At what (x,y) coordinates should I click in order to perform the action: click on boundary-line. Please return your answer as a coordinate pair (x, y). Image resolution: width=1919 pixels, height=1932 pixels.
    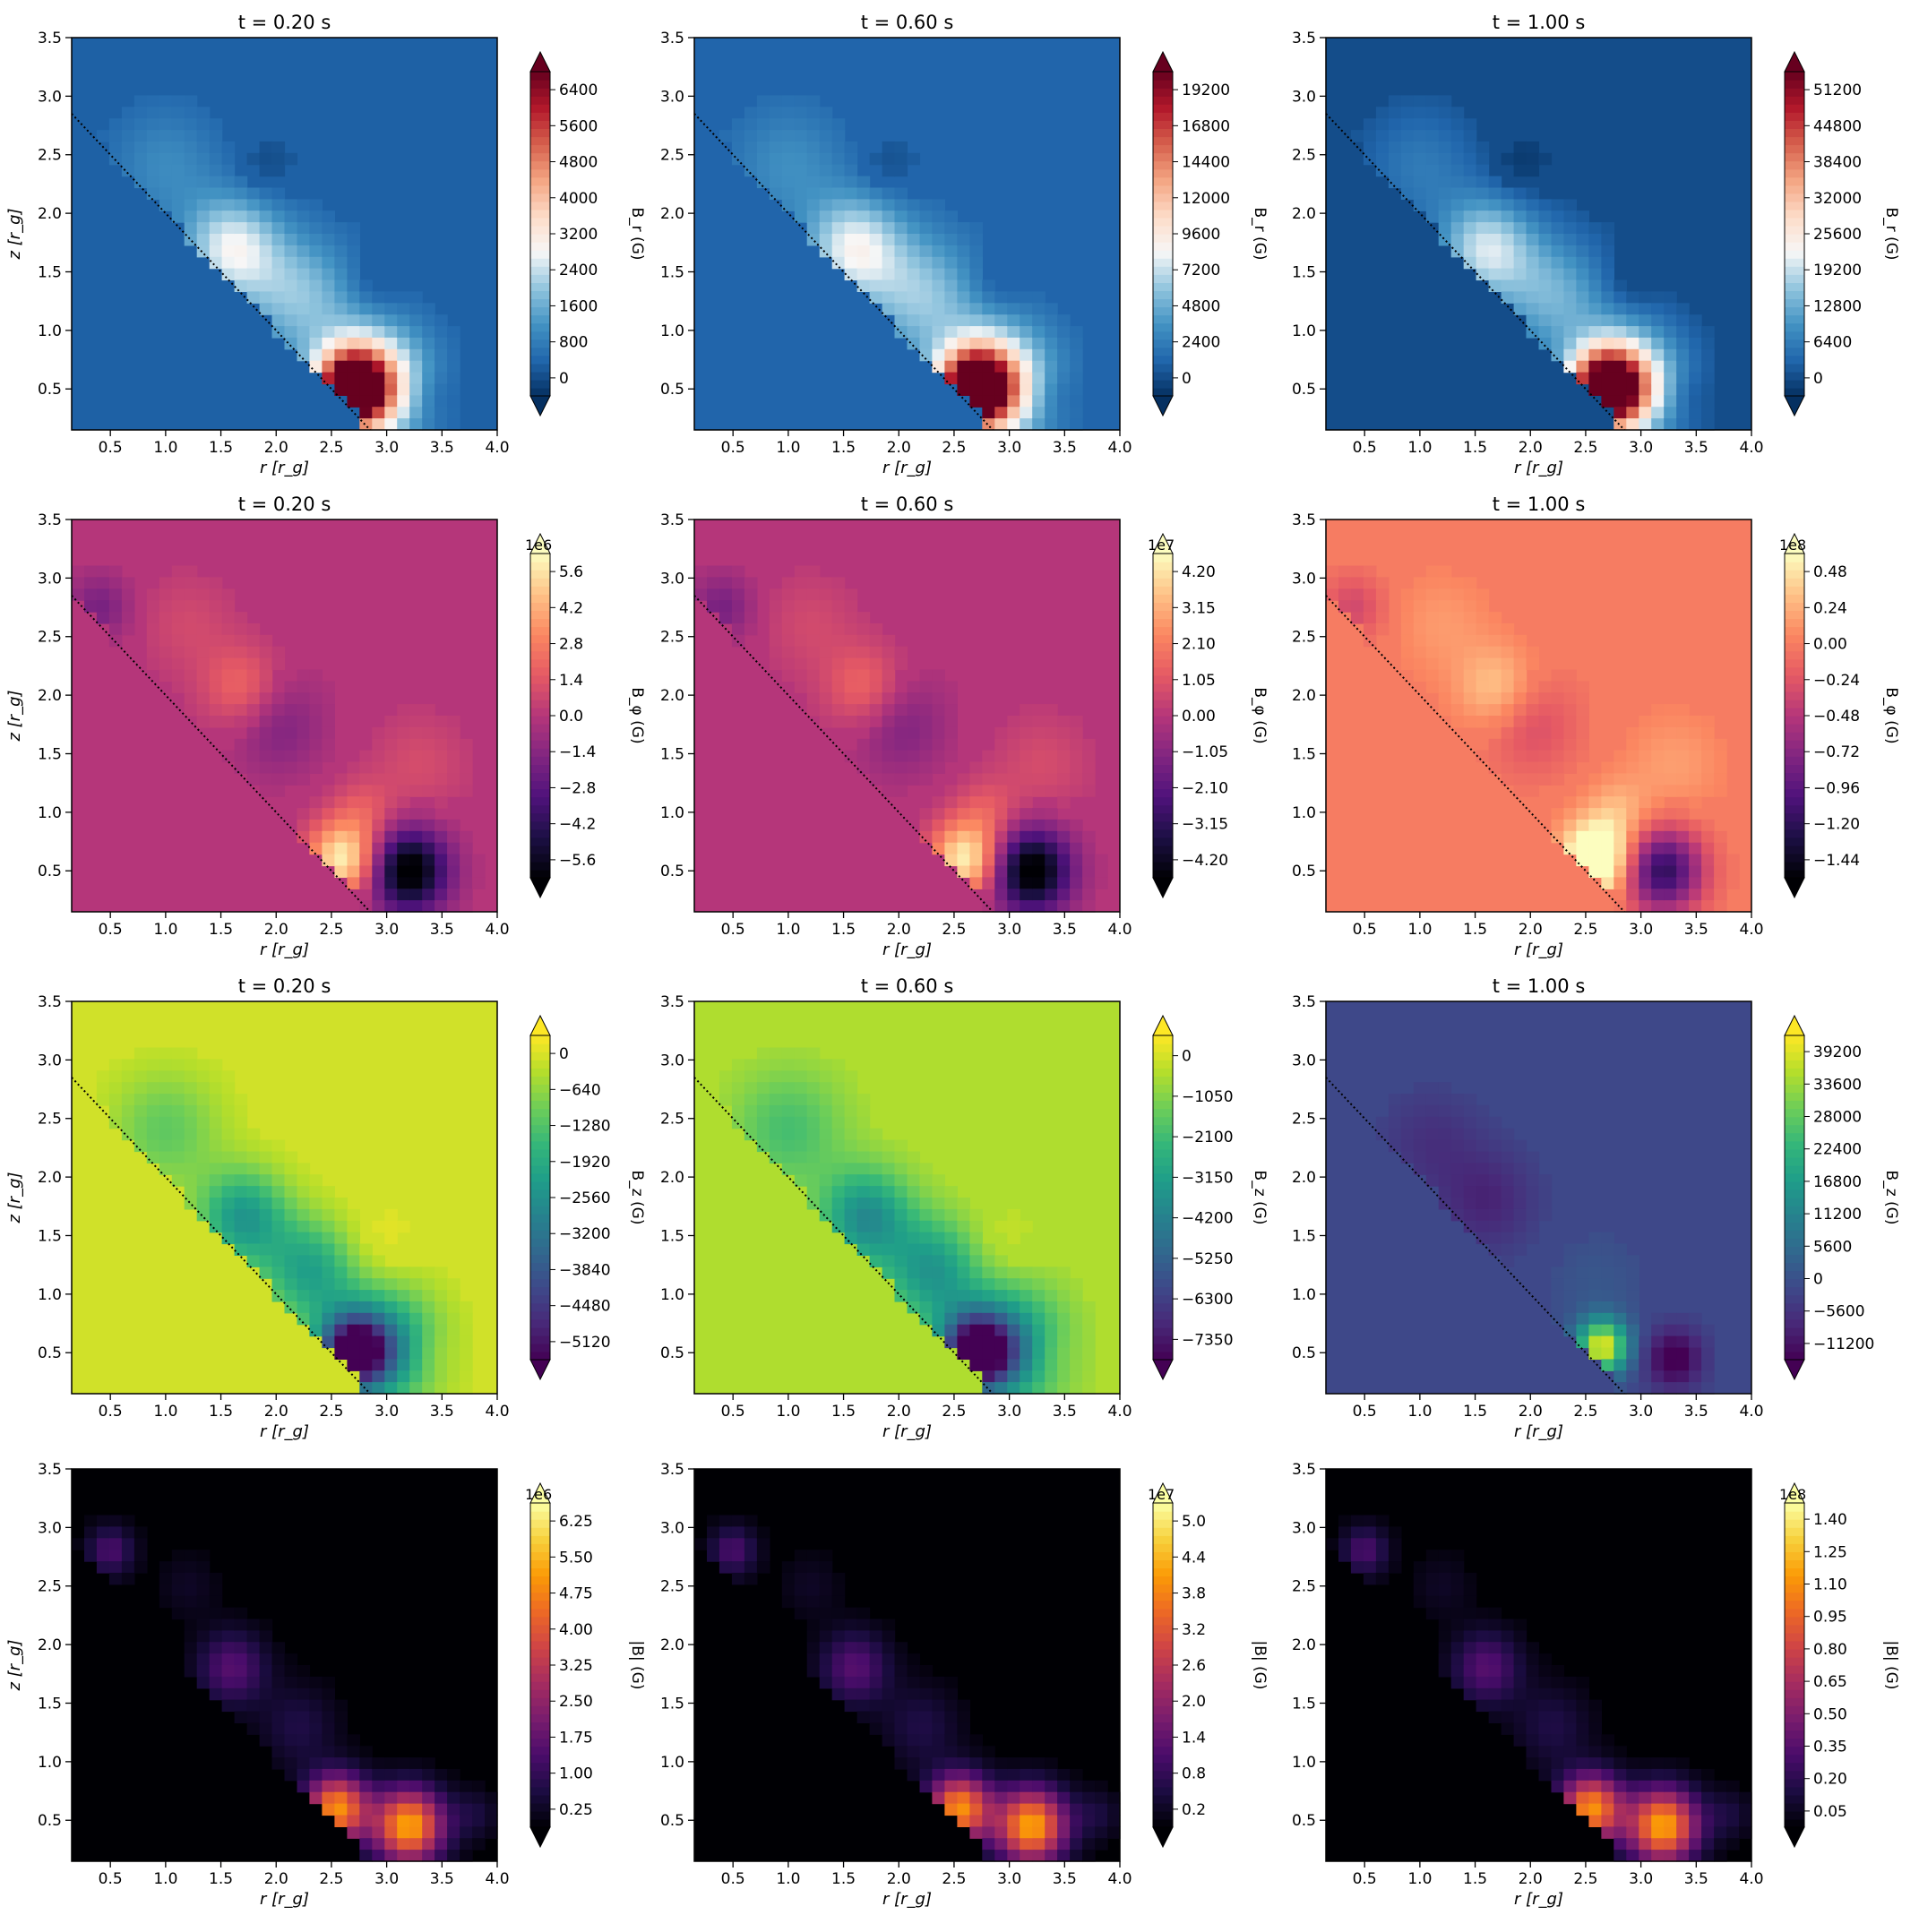
    Looking at the image, I should click on (844, 272).